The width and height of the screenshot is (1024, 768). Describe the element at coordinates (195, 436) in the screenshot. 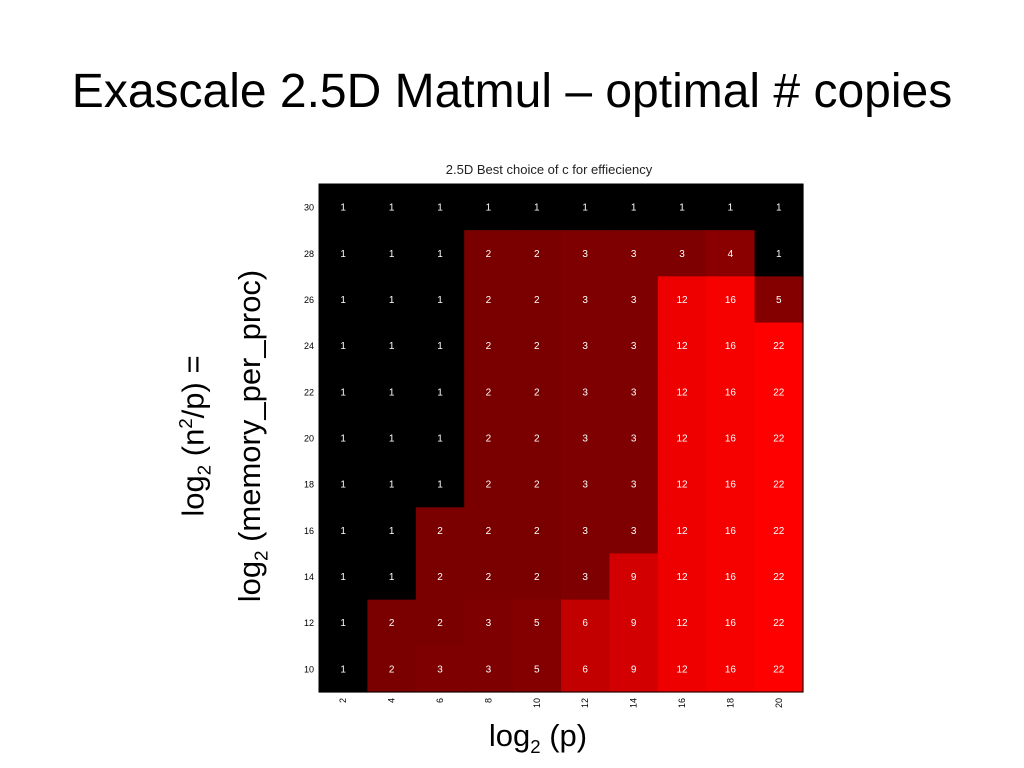

I see `y-axis-label-line1: log2 (n2/p) =` at that location.